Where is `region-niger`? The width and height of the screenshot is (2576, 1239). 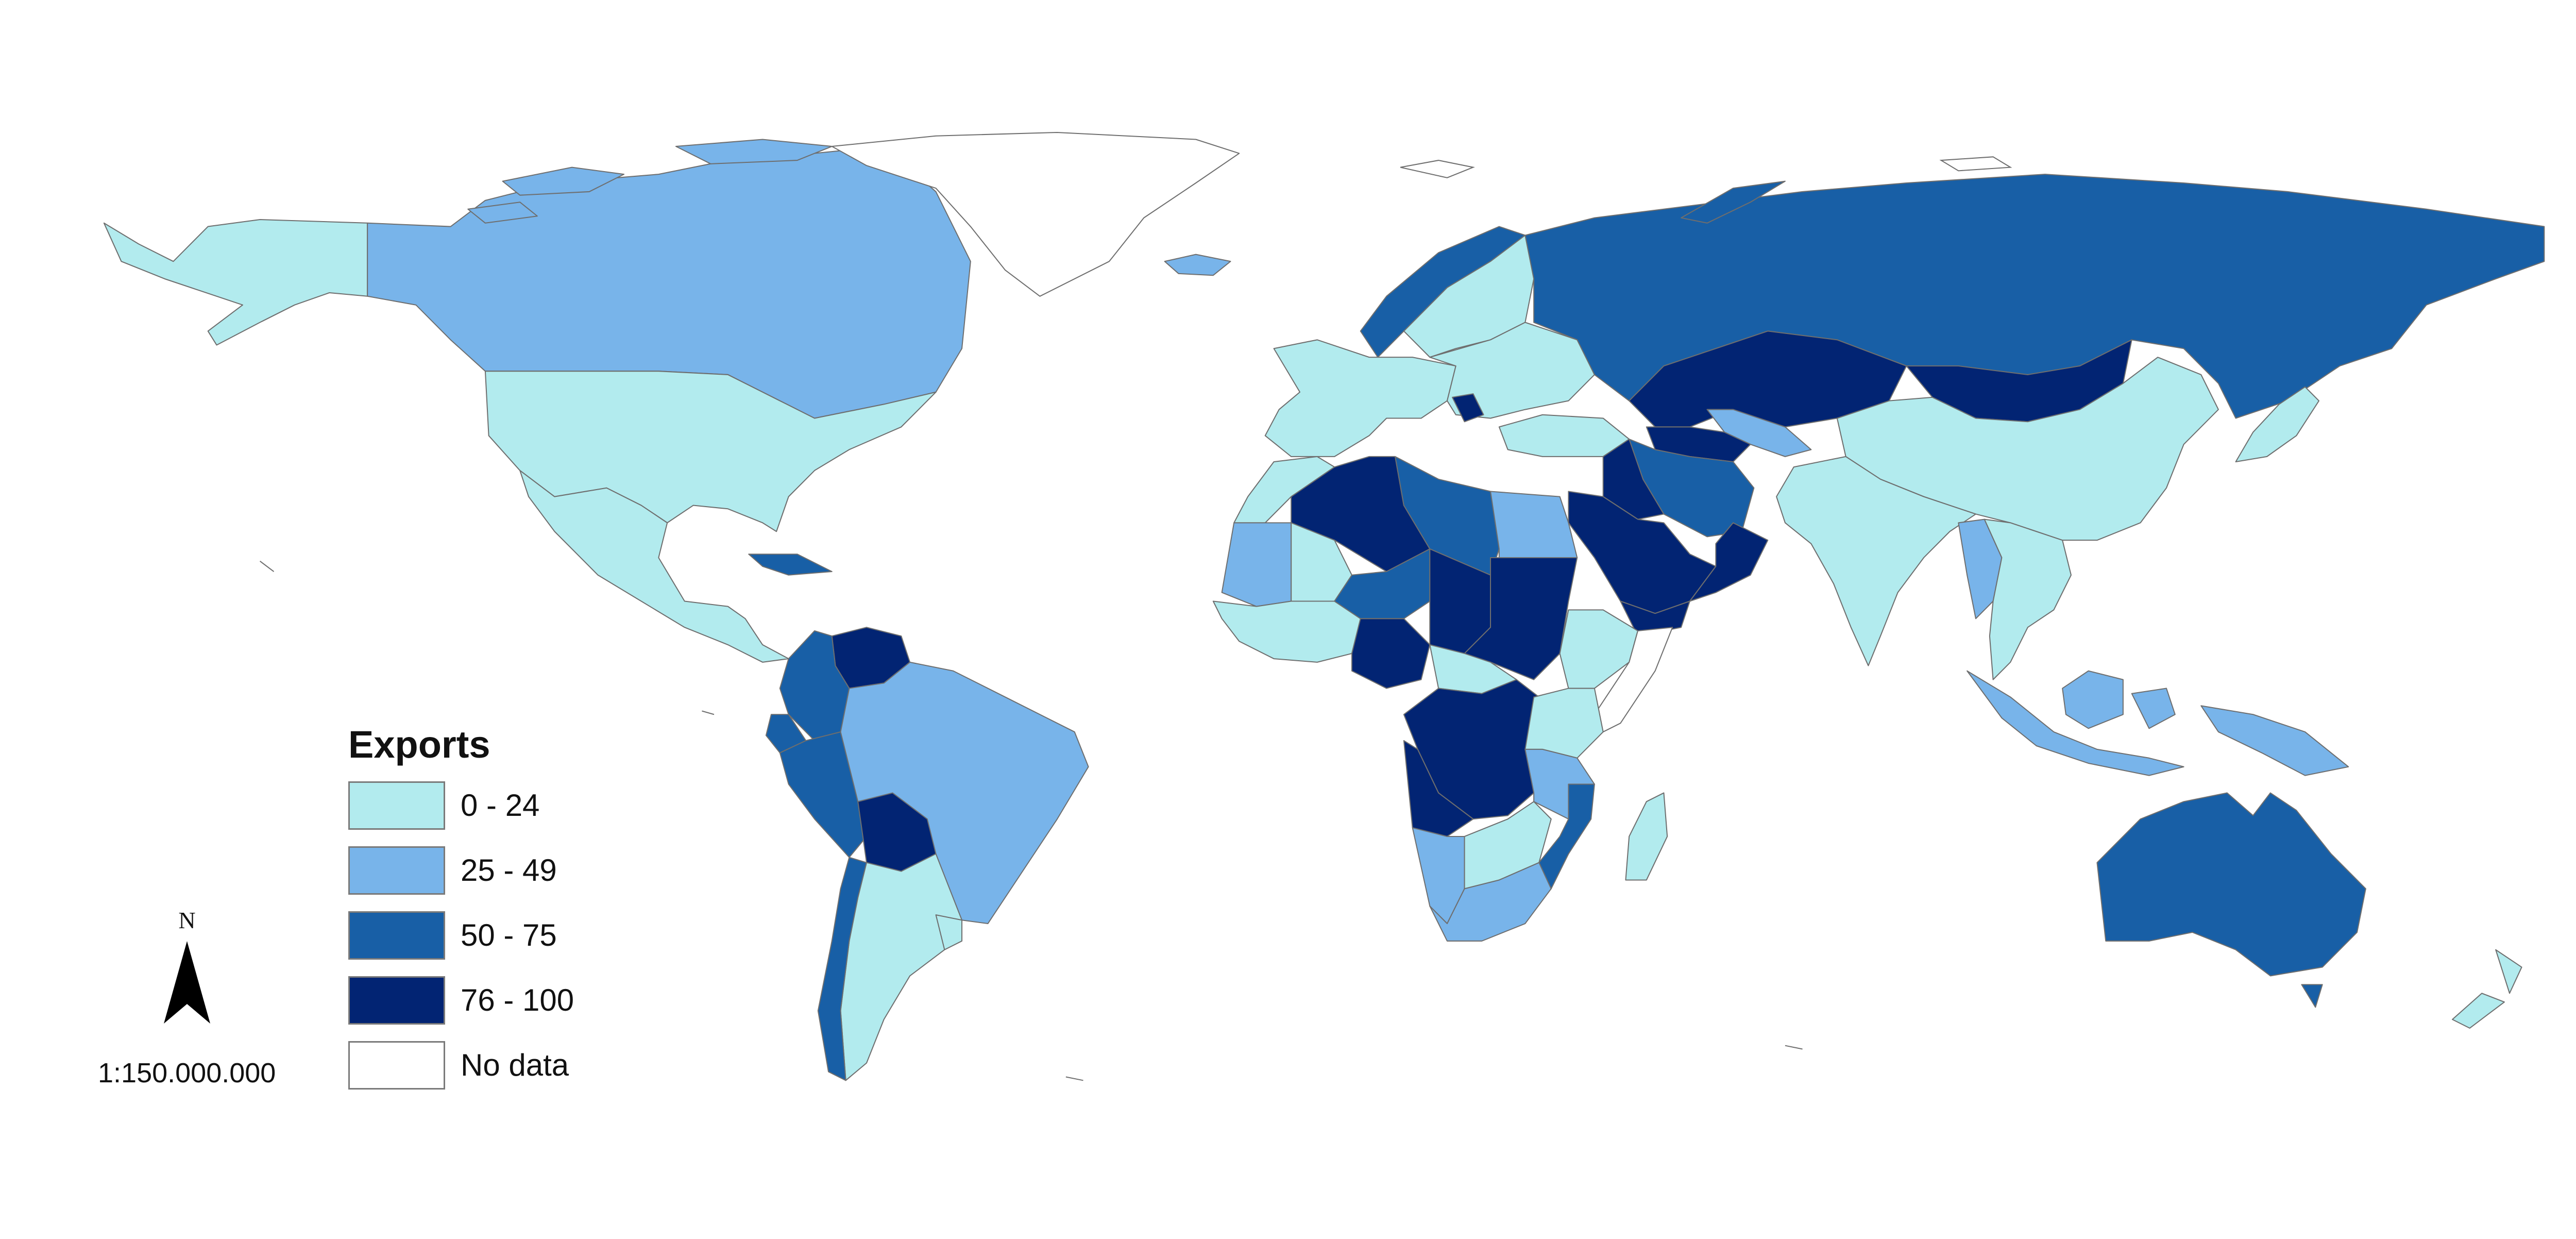
region-niger is located at coordinates (1382, 584).